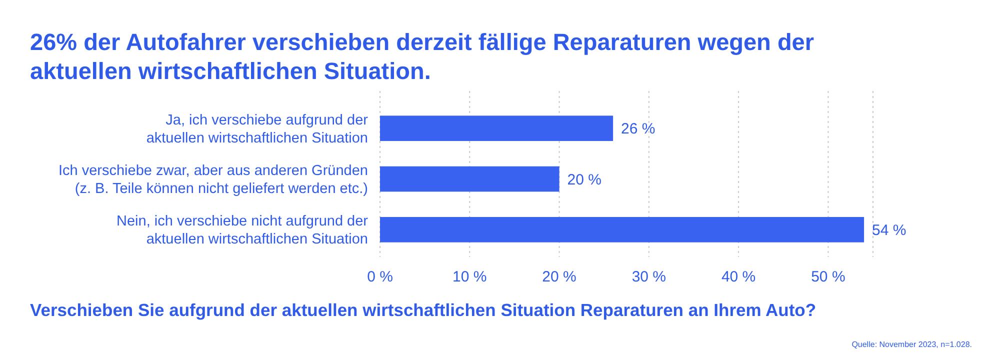  I want to click on y-tick-label: Nein, ich verschiebe nicht aufgrund der aktuellen wirtschaftlichen Situation, so click(242, 231).